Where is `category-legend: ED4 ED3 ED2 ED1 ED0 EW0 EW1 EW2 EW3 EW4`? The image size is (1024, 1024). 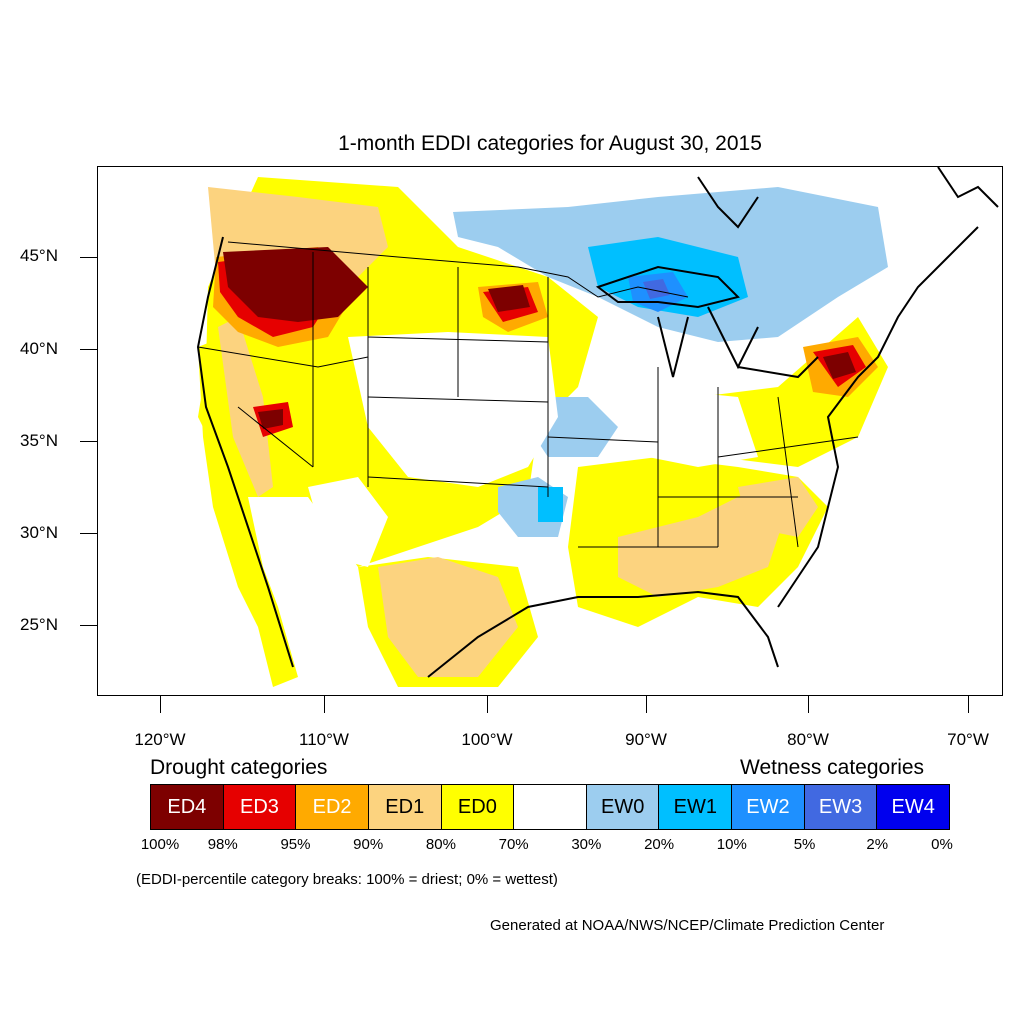 category-legend: ED4 ED3 ED2 ED1 ED0 EW0 EW1 EW2 EW3 EW4 is located at coordinates (550, 807).